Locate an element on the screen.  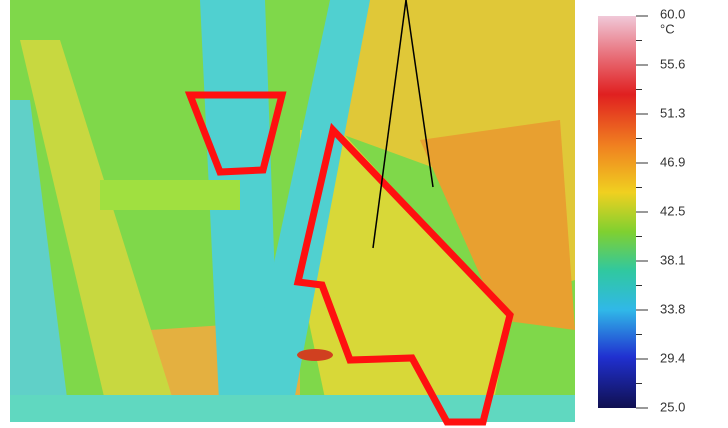
scale-label: 25.0 is located at coordinates (672, 406).